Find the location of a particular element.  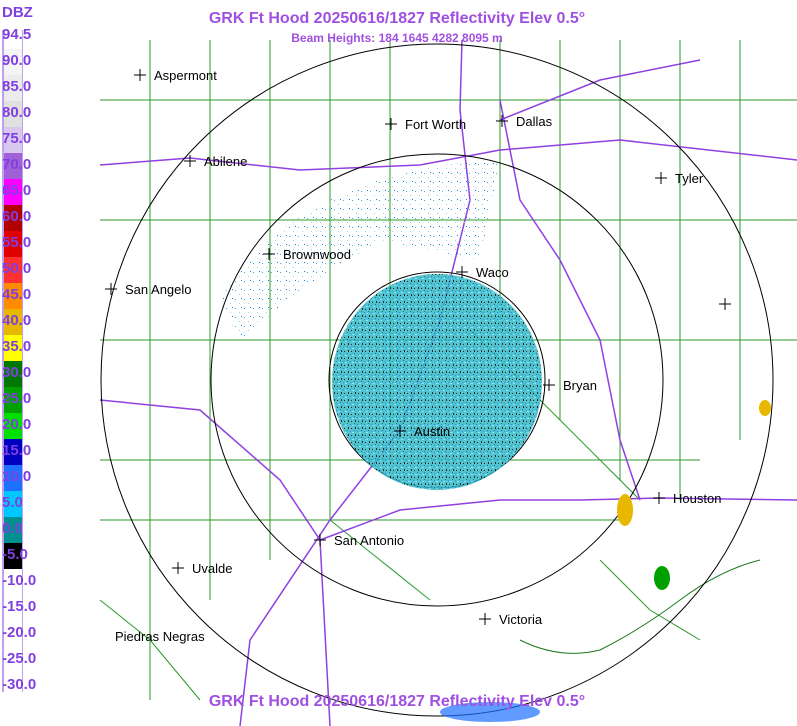

city-label: Fort Worth is located at coordinates (435, 124).